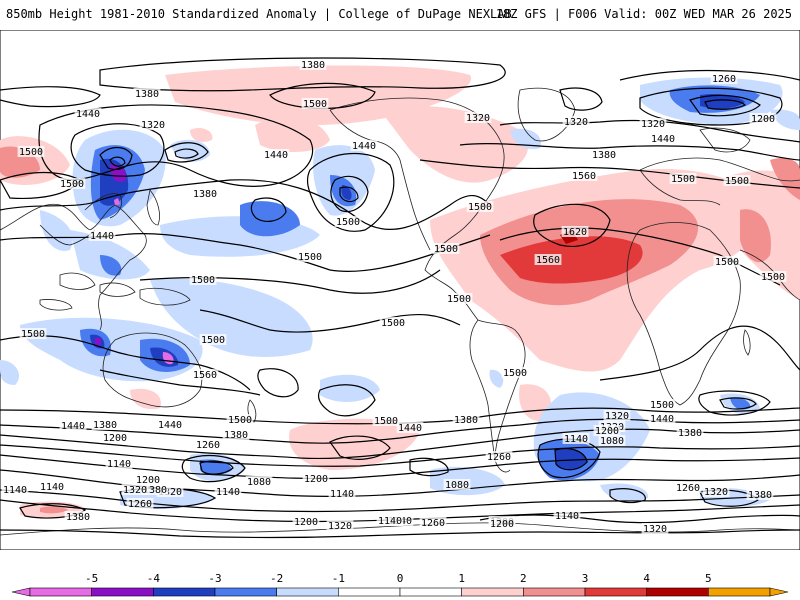 This screenshot has height=600, width=800. Describe the element at coordinates (461, 578) in the screenshot. I see `colorbar-tick-label: 1` at that location.